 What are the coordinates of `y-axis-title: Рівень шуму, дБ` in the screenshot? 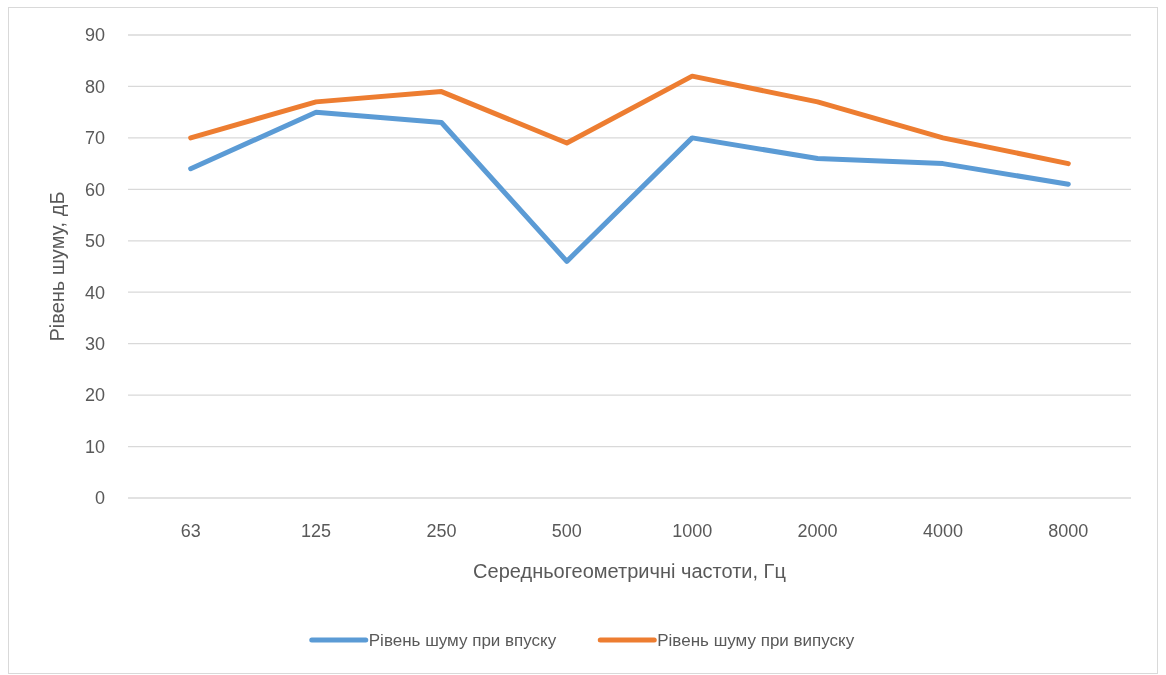 It's located at (57, 266).